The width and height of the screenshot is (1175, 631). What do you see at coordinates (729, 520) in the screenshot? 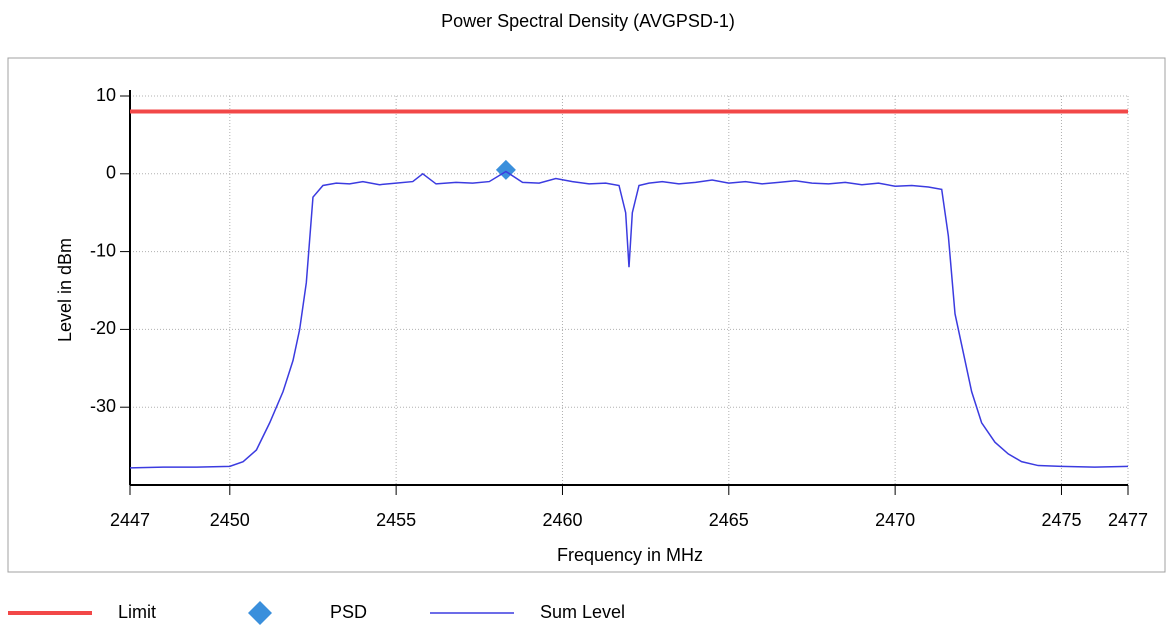
I see `x-tick-label: 2465` at bounding box center [729, 520].